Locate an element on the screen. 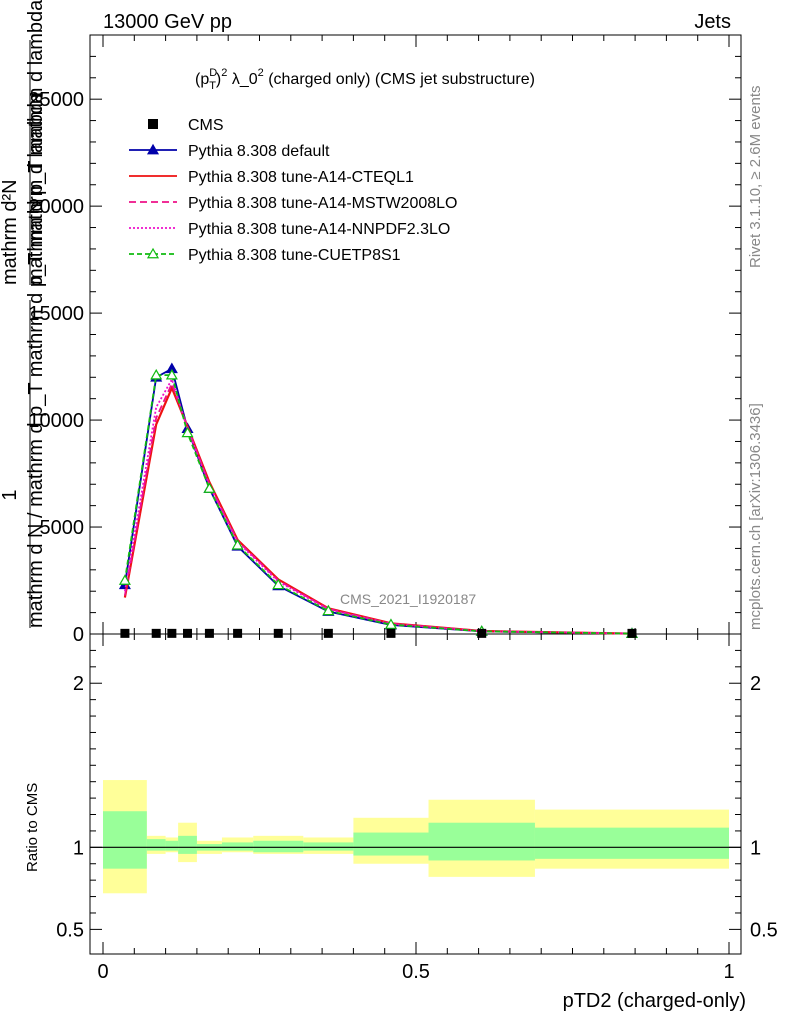 Image resolution: width=786 pixels, height=1024 pixels. mcplots-label: mcplots.cern.ch [arXiv:1306.3436] is located at coordinates (755, 516).